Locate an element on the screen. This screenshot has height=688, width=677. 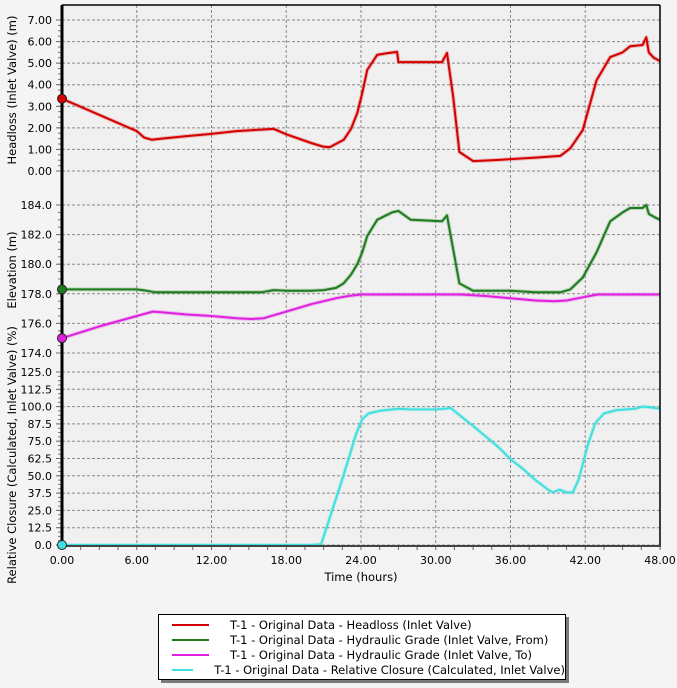
x-tick-label: 12.00 is located at coordinates (212, 560).